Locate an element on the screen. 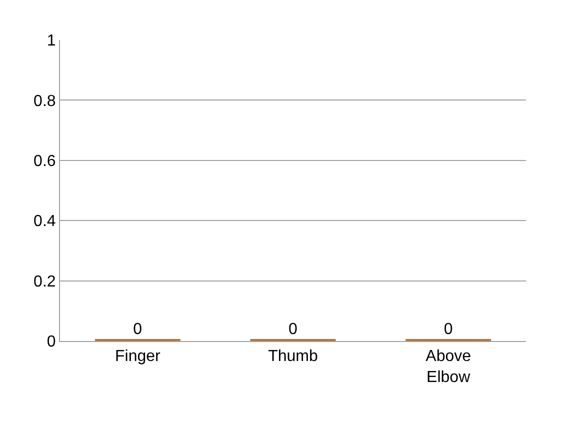  y-tick-label: 0.4 is located at coordinates (45, 221).